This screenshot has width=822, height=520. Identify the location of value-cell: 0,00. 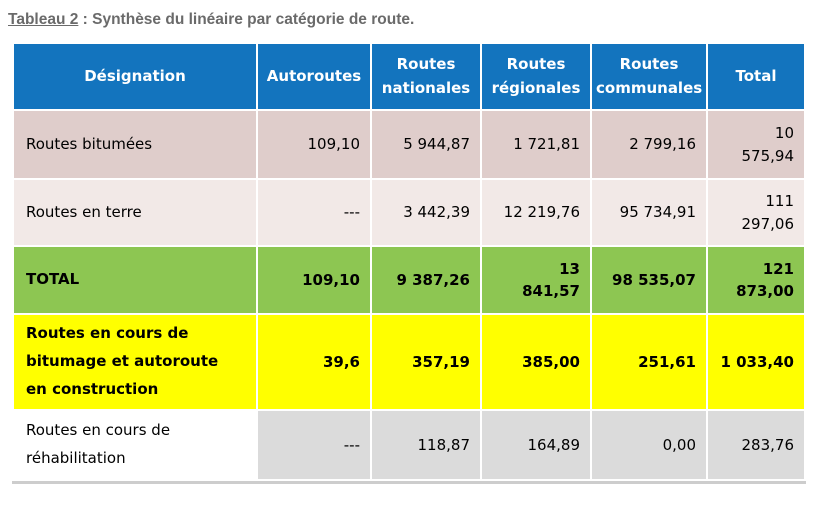
(649, 445).